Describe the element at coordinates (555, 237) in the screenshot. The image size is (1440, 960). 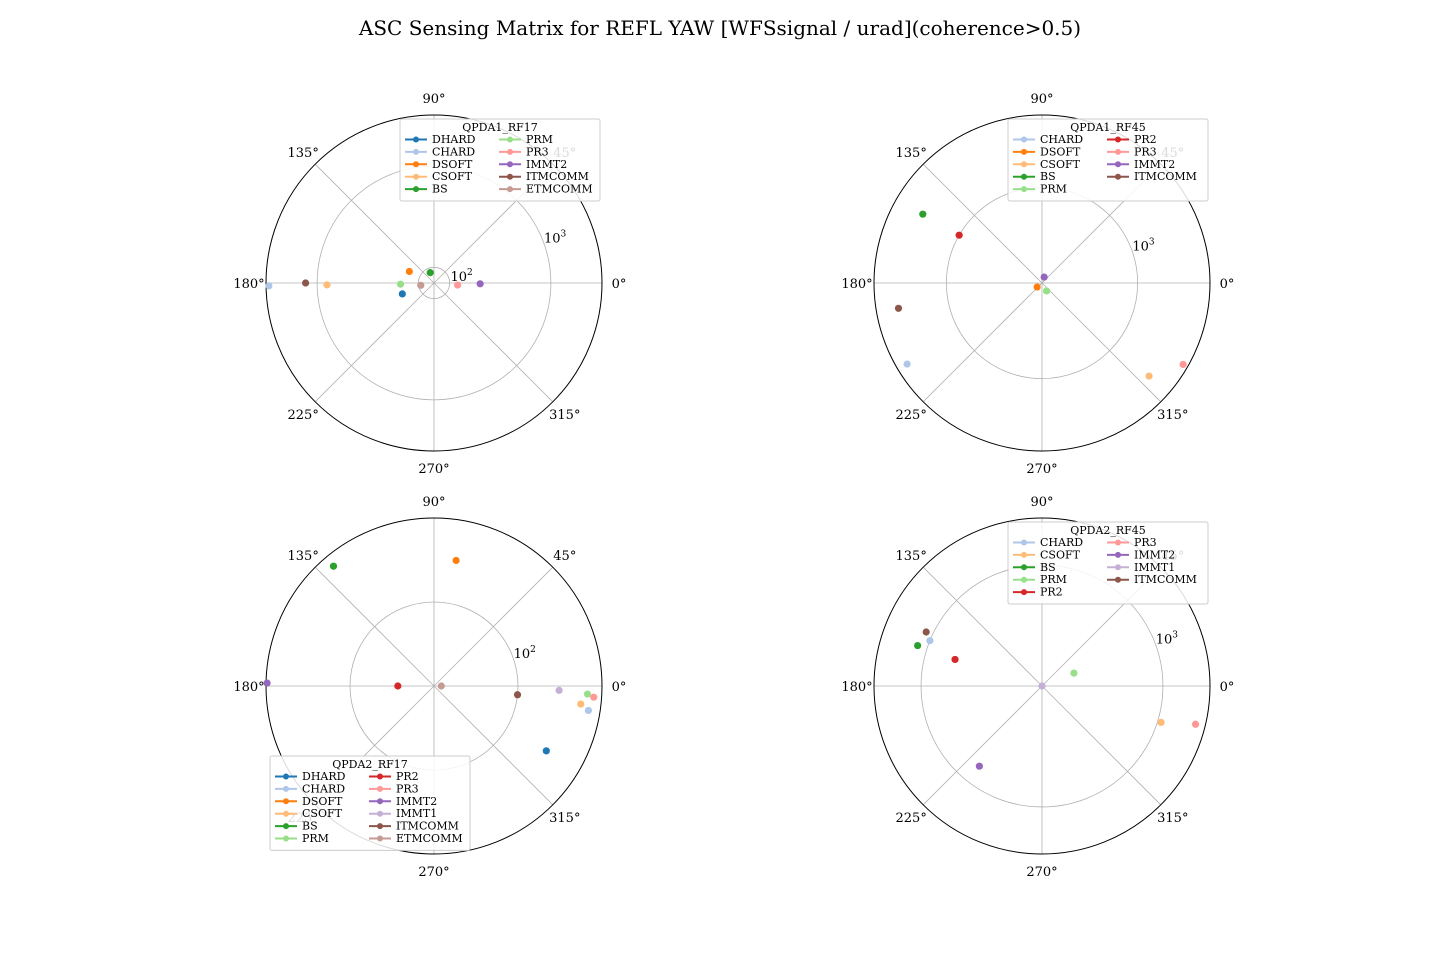
I see `radial-tick-label: 103` at that location.